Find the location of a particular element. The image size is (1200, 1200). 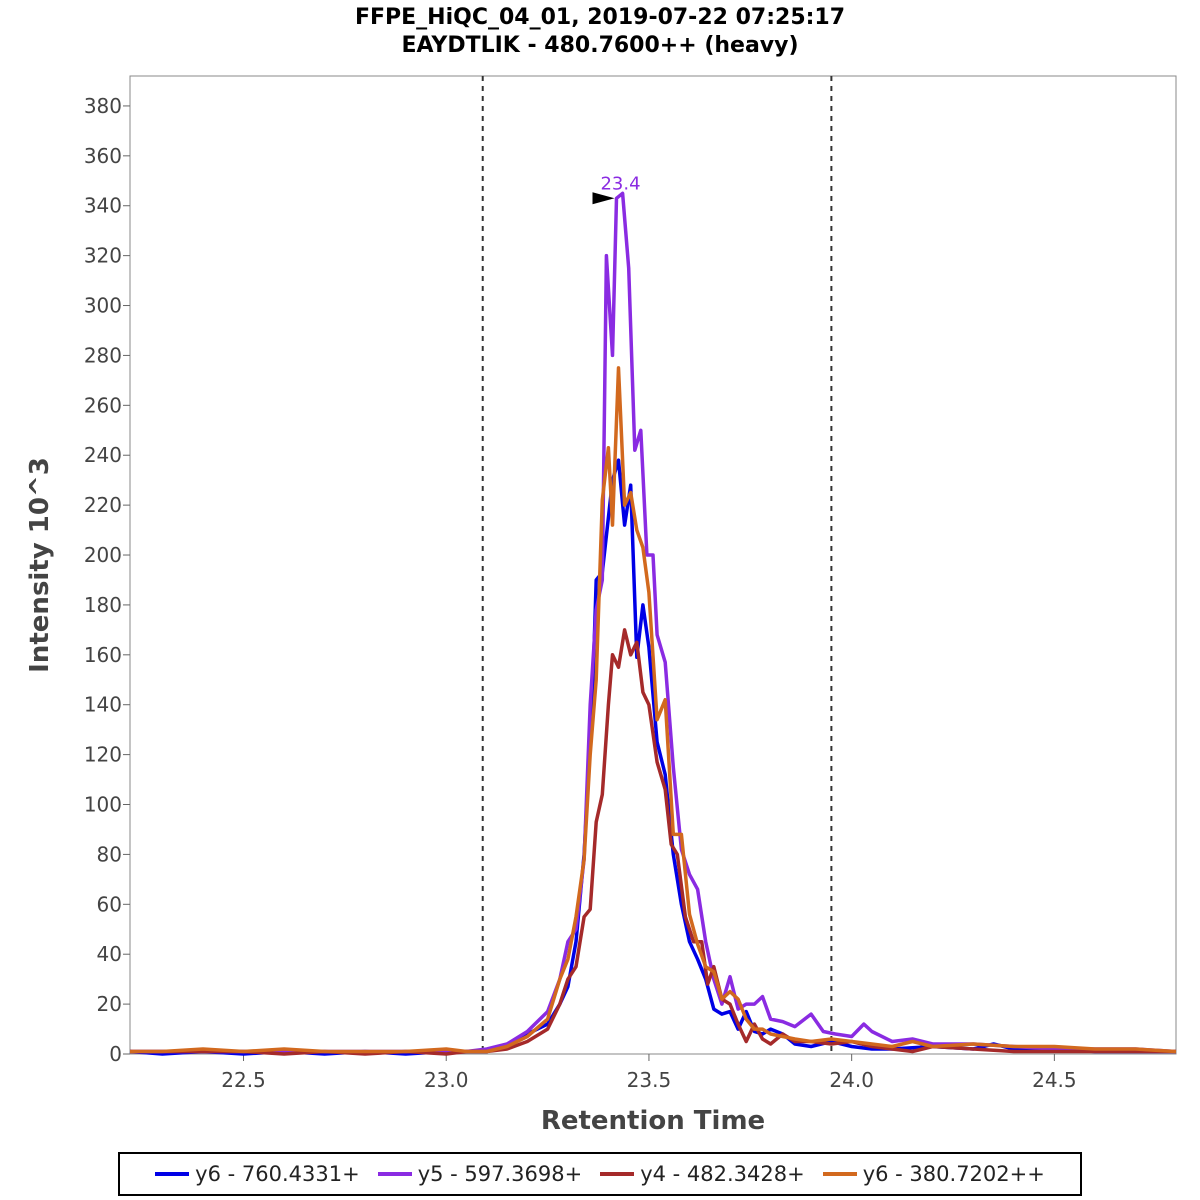

y-tick-label: 40 is located at coordinates (109, 954).